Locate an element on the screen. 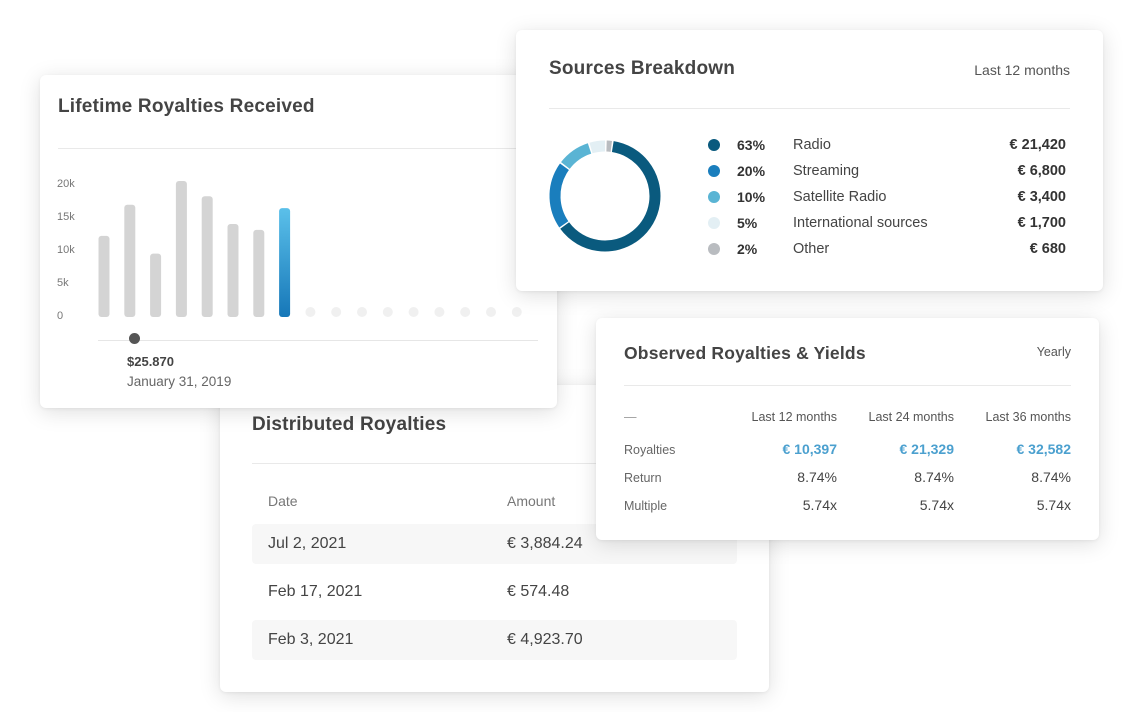  legend-item: 63% Radio € 21,420 is located at coordinates (888, 145).